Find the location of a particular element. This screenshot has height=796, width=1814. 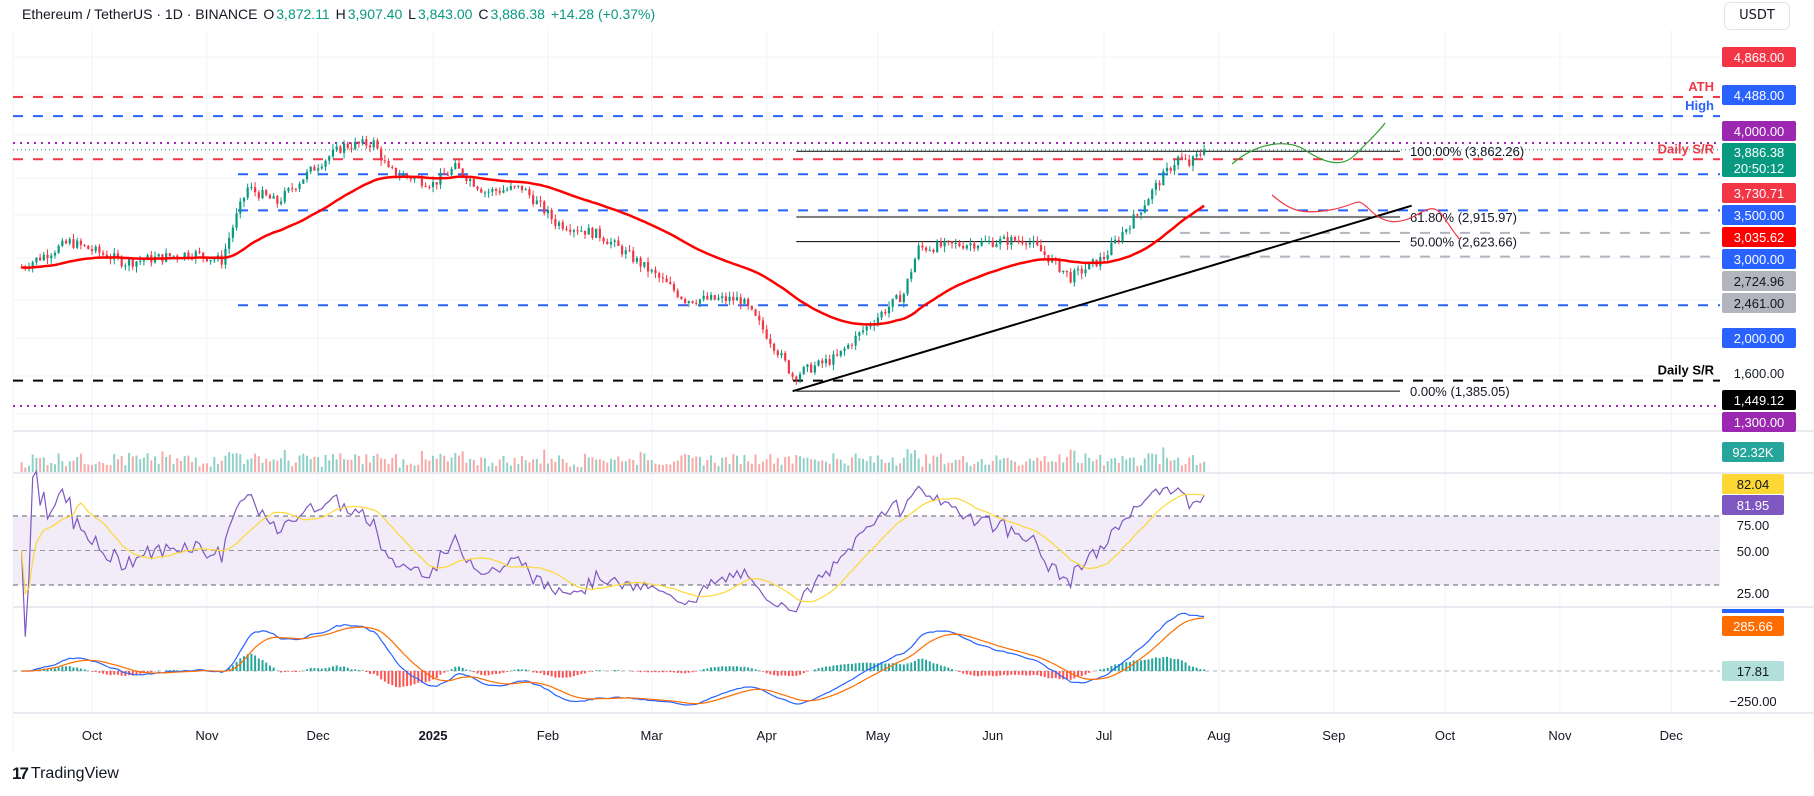

price-axis-label: 4,488.00 is located at coordinates (1759, 95).